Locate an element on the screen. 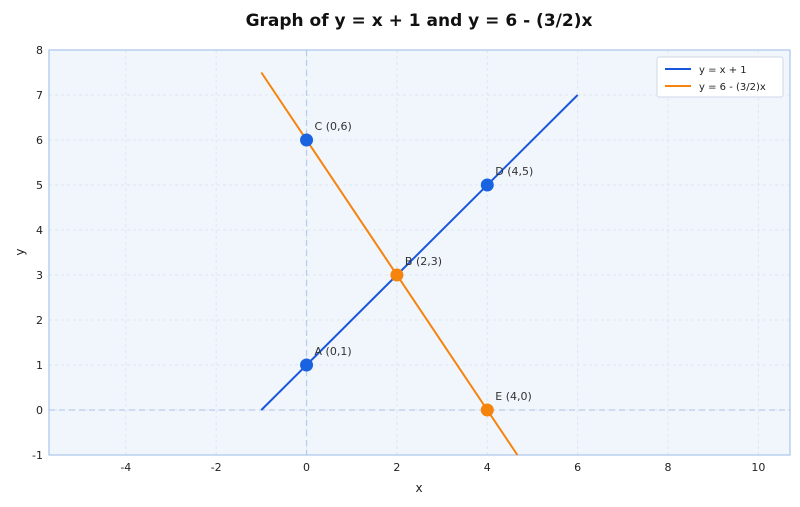 The width and height of the screenshot is (800, 507). x-tick-label: -2 is located at coordinates (216, 467).